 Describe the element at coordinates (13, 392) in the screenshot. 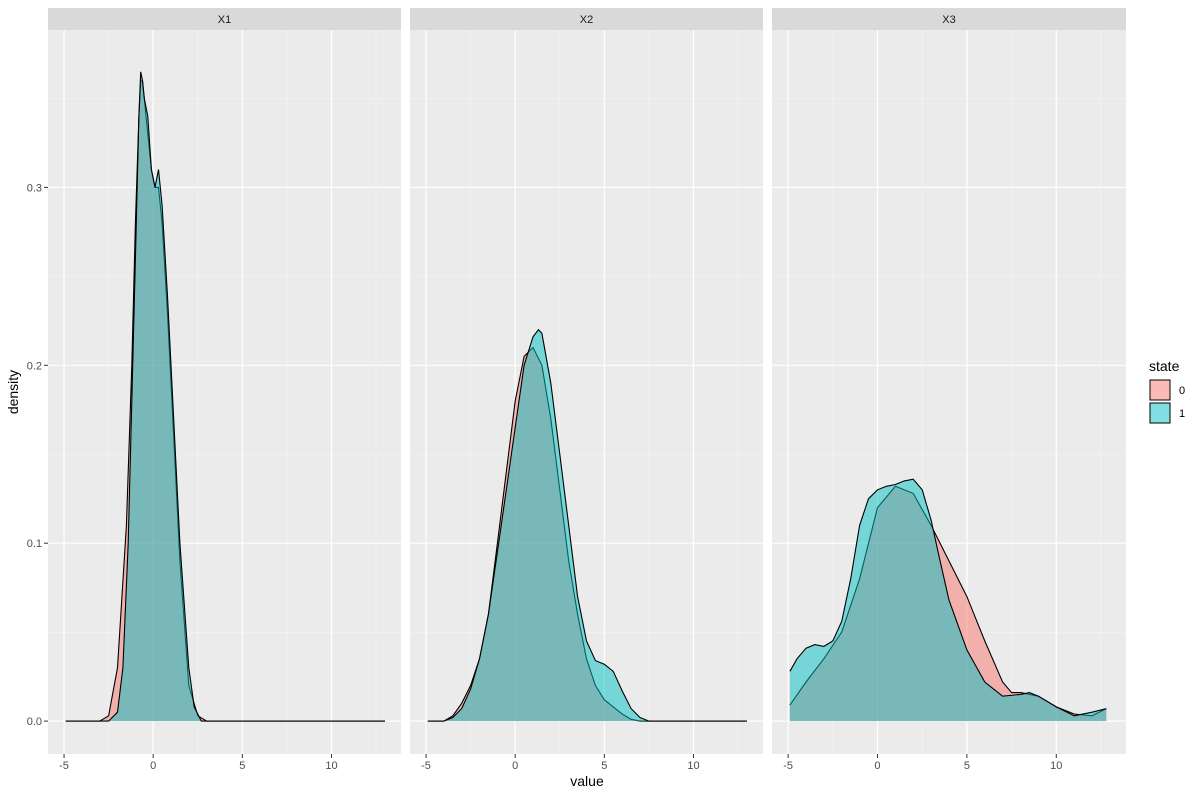

I see `y-axis-title: density` at that location.